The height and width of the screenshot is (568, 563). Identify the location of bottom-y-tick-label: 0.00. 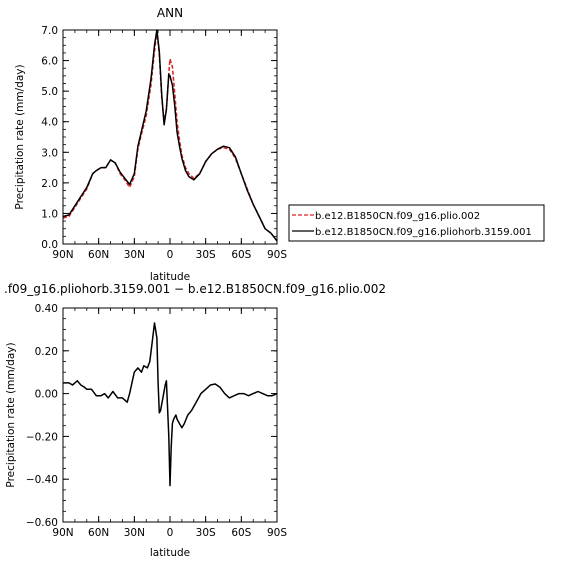
(46, 395).